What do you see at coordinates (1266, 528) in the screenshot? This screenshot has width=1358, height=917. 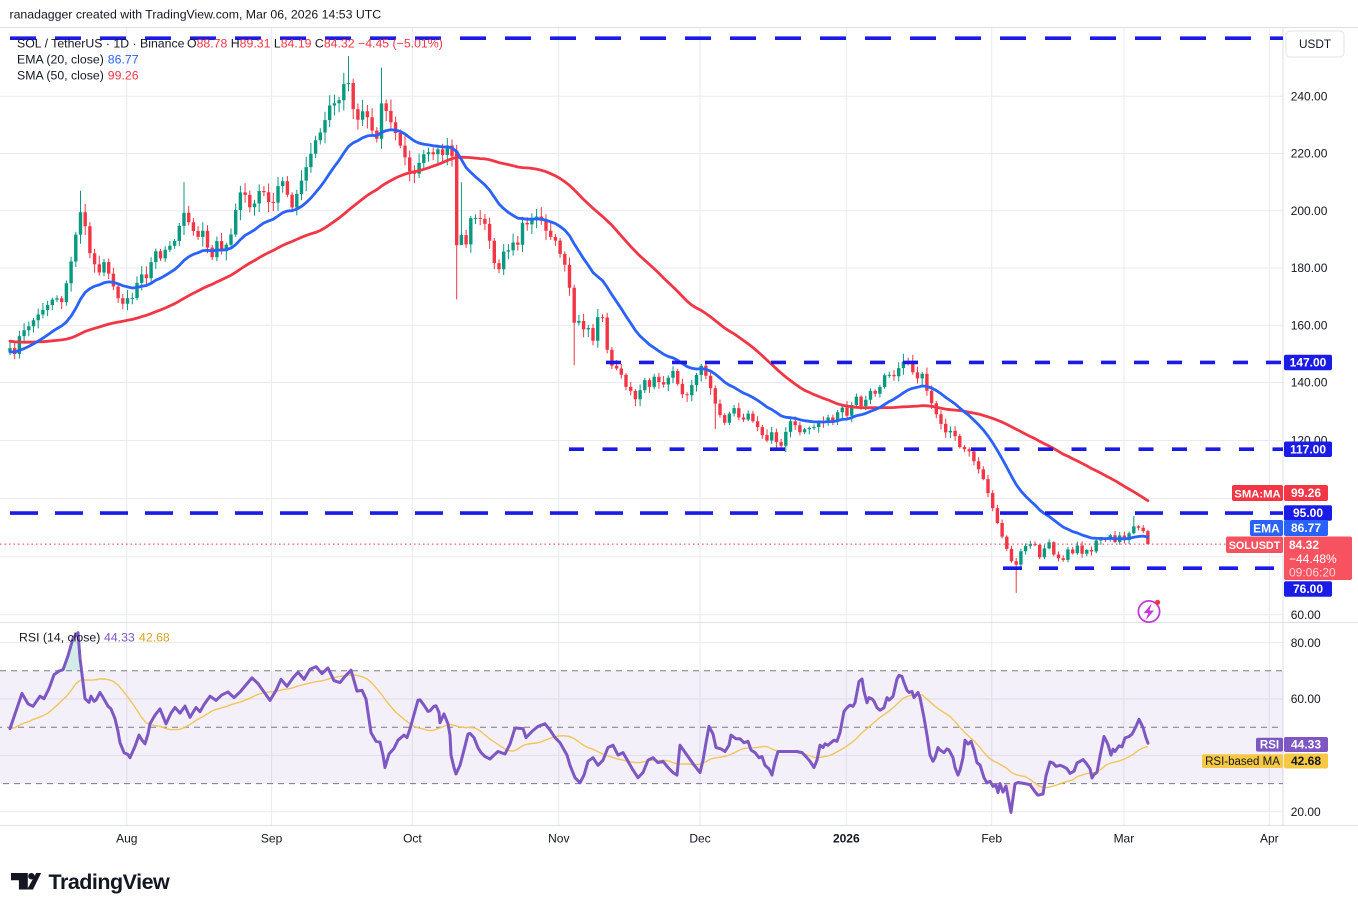 I see `svg-text: EMA` at bounding box center [1266, 528].